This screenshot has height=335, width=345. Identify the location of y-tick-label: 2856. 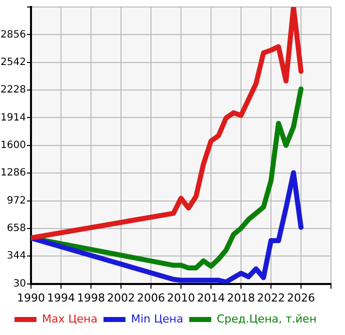
(13, 34).